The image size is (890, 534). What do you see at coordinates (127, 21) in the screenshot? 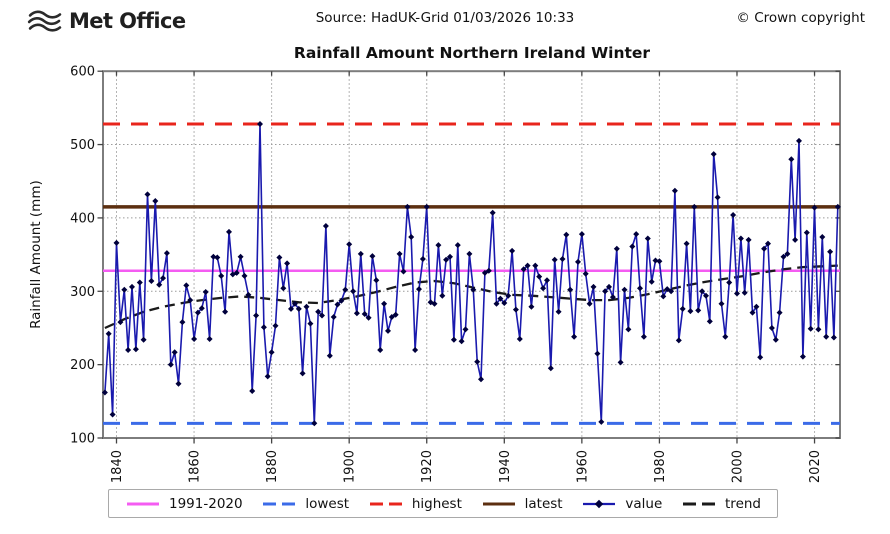
I see `logo-text: Met Office` at bounding box center [127, 21].